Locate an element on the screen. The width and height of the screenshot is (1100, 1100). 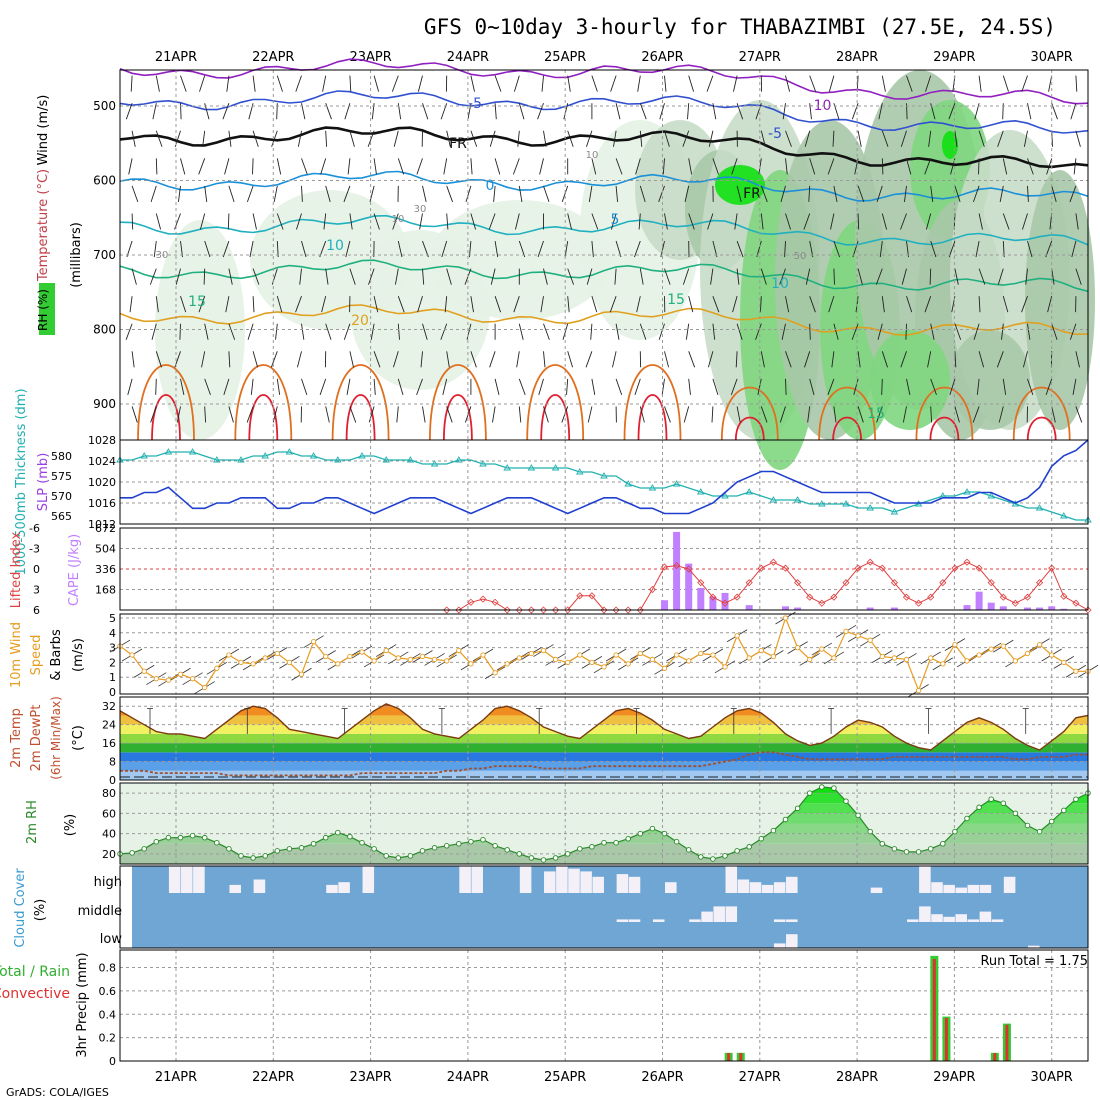
date-label-bottom: 29APR is located at coordinates (954, 1077).